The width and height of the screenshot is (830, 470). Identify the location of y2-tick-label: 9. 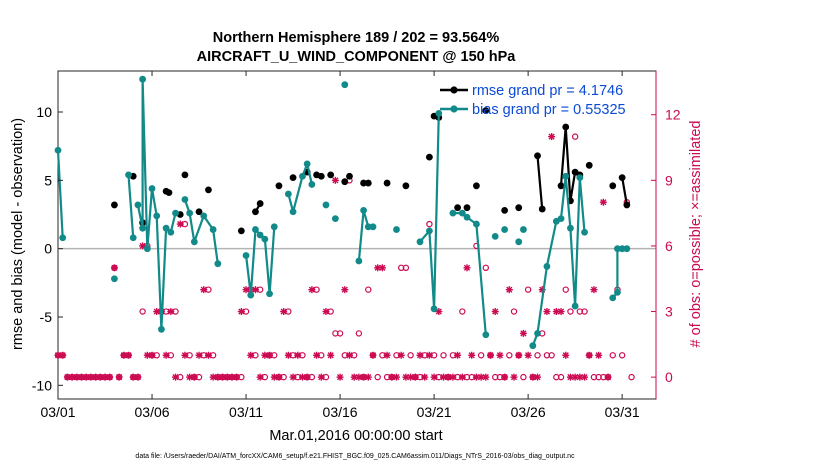
(669, 180).